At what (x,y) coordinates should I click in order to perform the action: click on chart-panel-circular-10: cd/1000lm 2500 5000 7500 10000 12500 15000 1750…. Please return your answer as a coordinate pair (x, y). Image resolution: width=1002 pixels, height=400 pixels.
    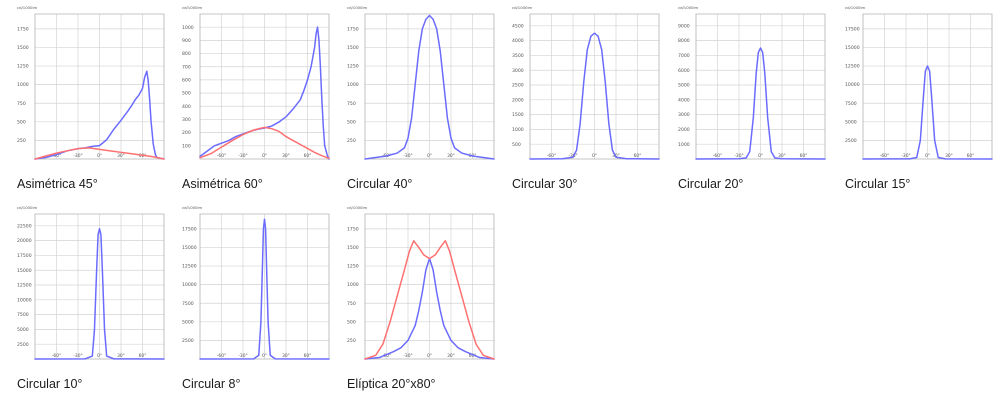
    Looking at the image, I should click on (91, 301).